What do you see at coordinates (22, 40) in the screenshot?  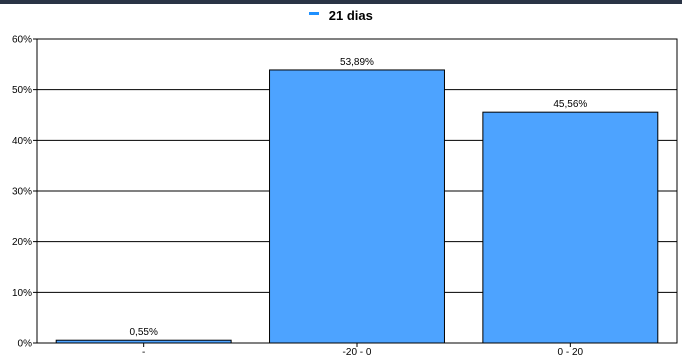 I see `y-tick-label: 60%` at bounding box center [22, 40].